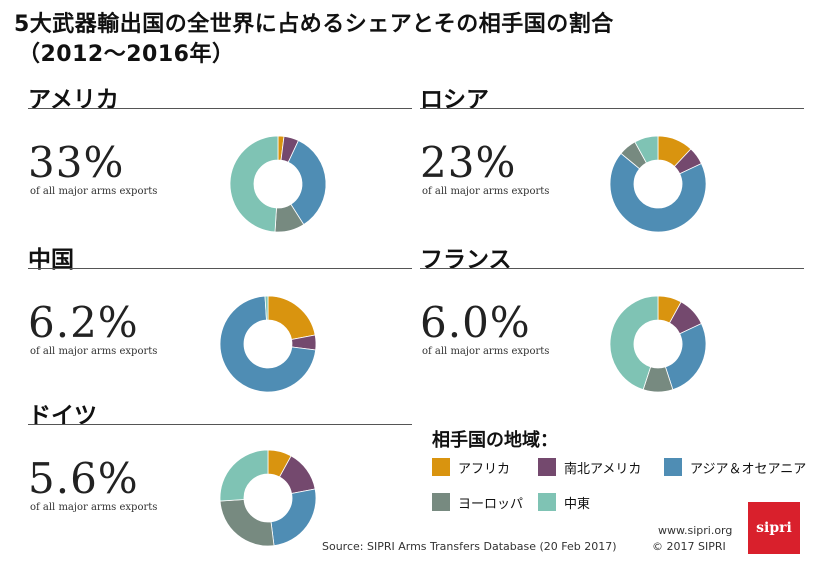  Describe the element at coordinates (247, 523) in the screenshot. I see `donut-segment-europe` at that location.